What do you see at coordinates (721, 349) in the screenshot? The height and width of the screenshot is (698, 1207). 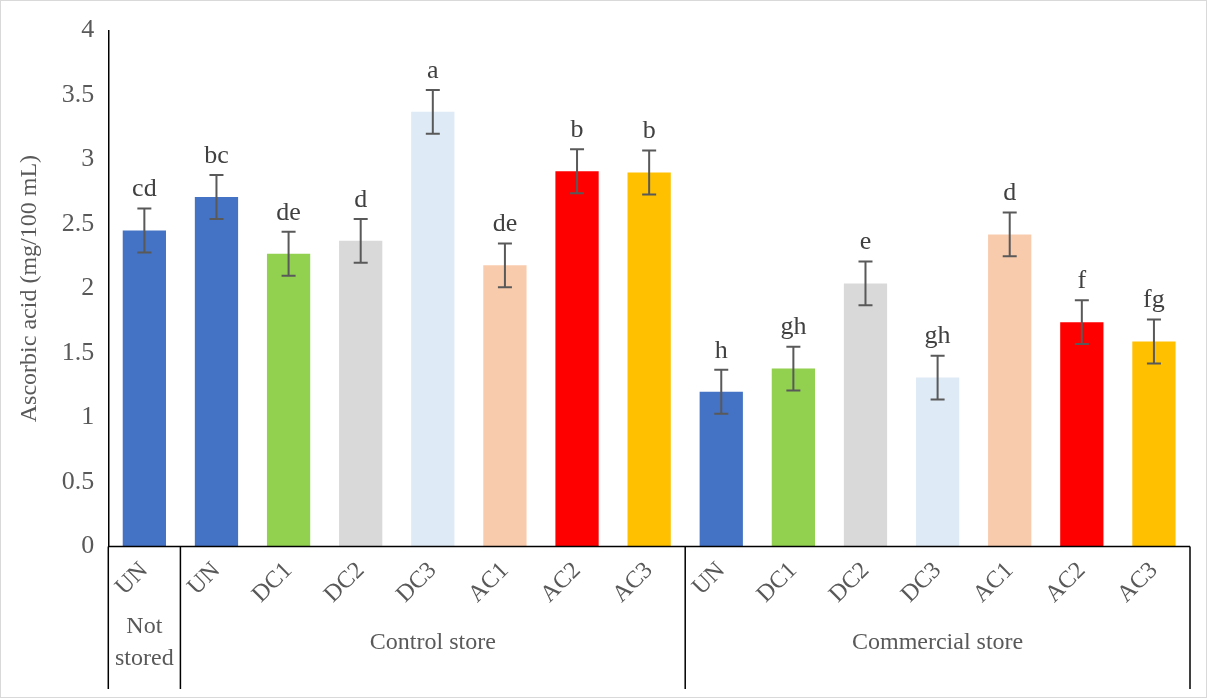 I see `data-label: h` at bounding box center [721, 349].